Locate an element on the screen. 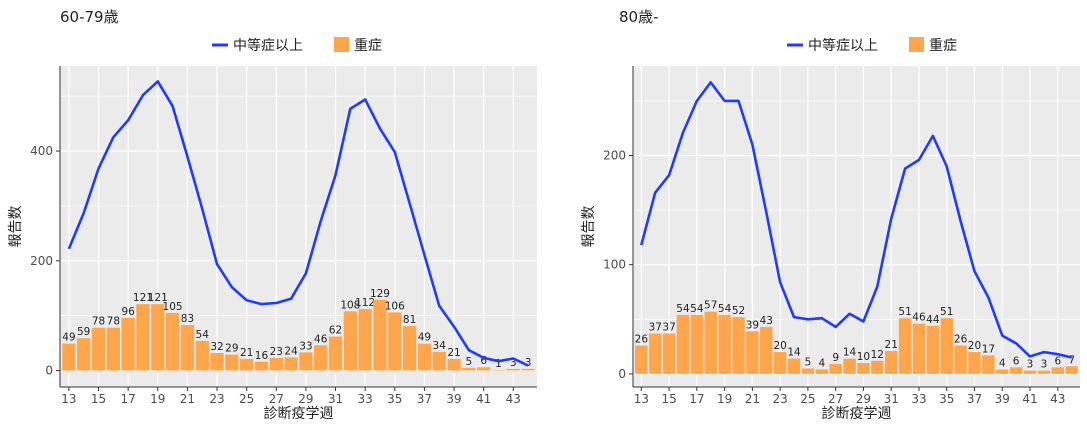 Image resolution: width=1087 pixels, height=429 pixels. x-tick-label: 23 is located at coordinates (216, 399).